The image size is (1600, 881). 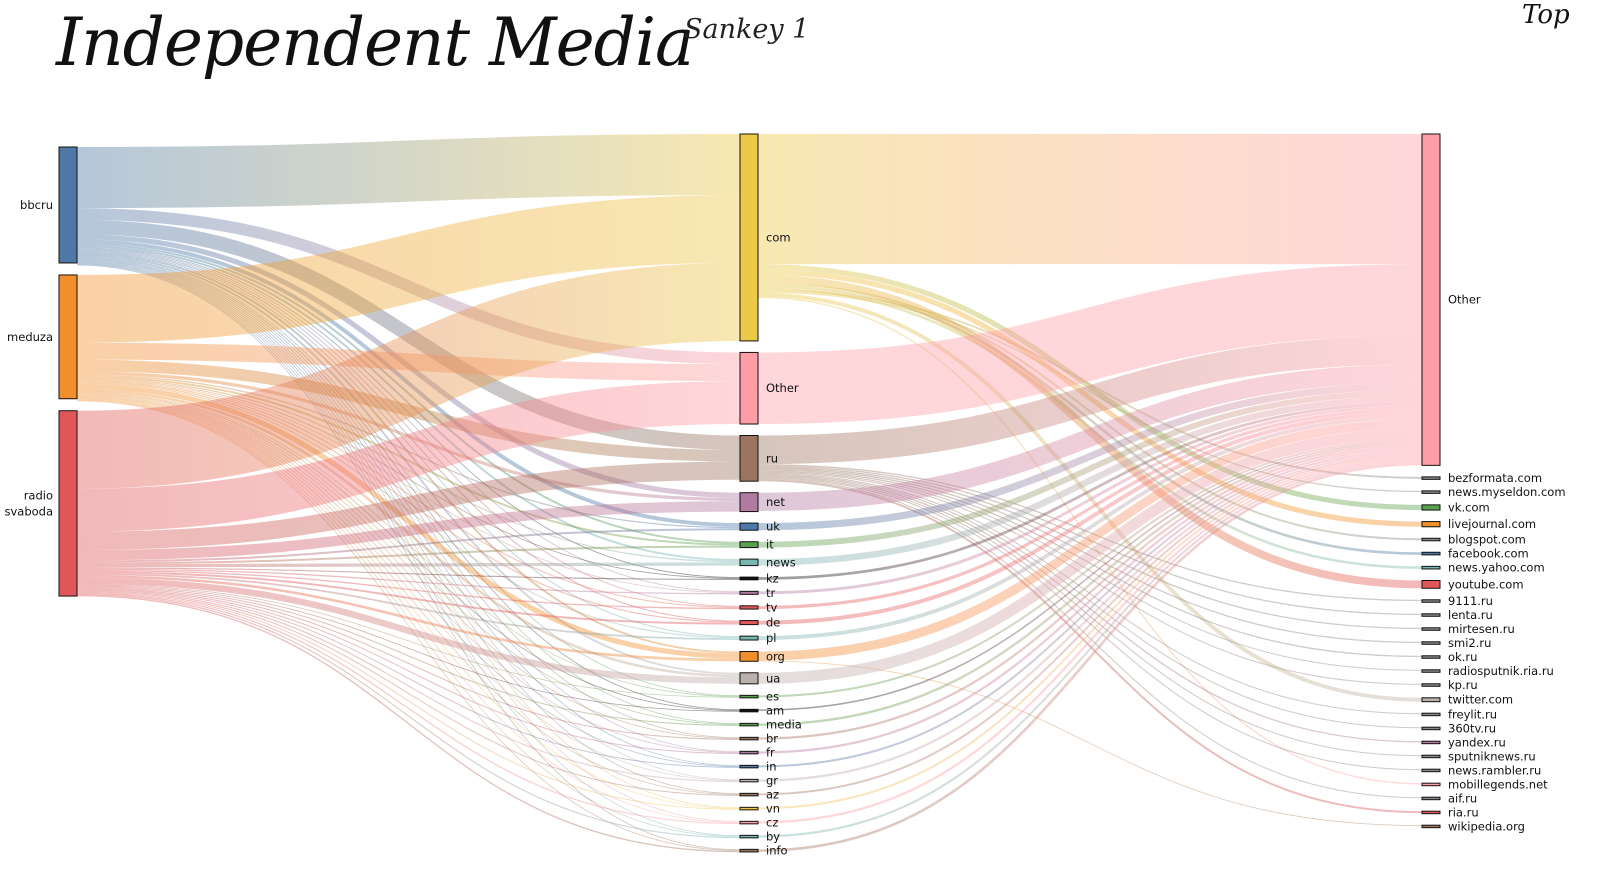 What do you see at coordinates (749, 738) in the screenshot?
I see `node-br` at bounding box center [749, 738].